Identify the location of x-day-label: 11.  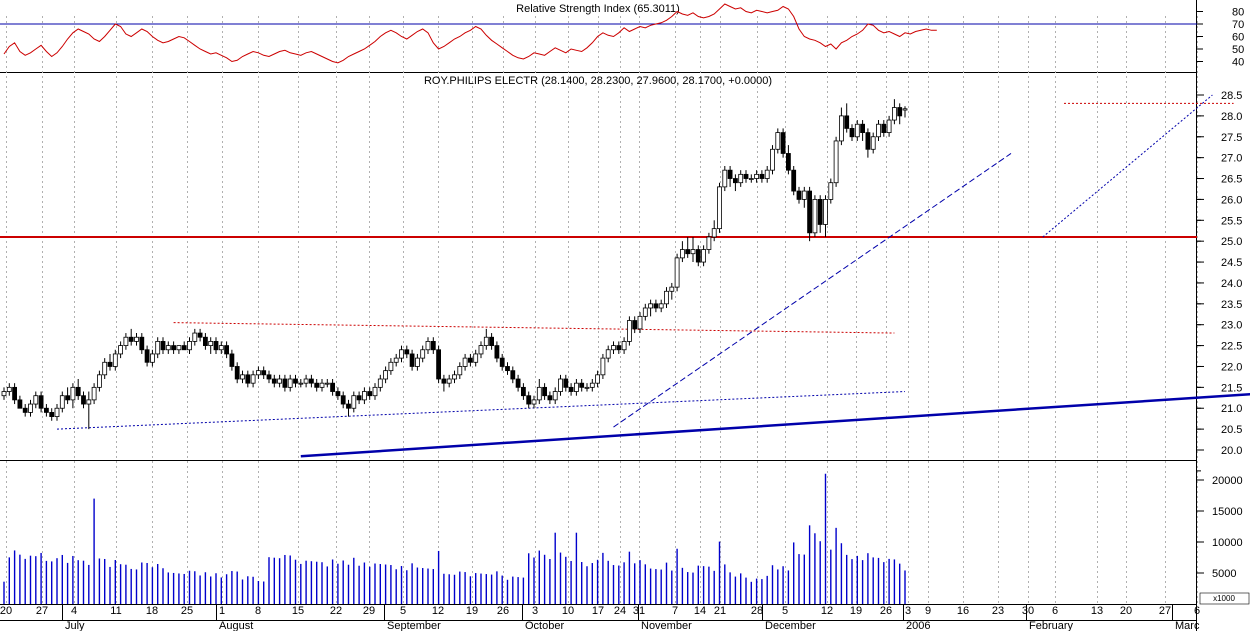
(115, 611).